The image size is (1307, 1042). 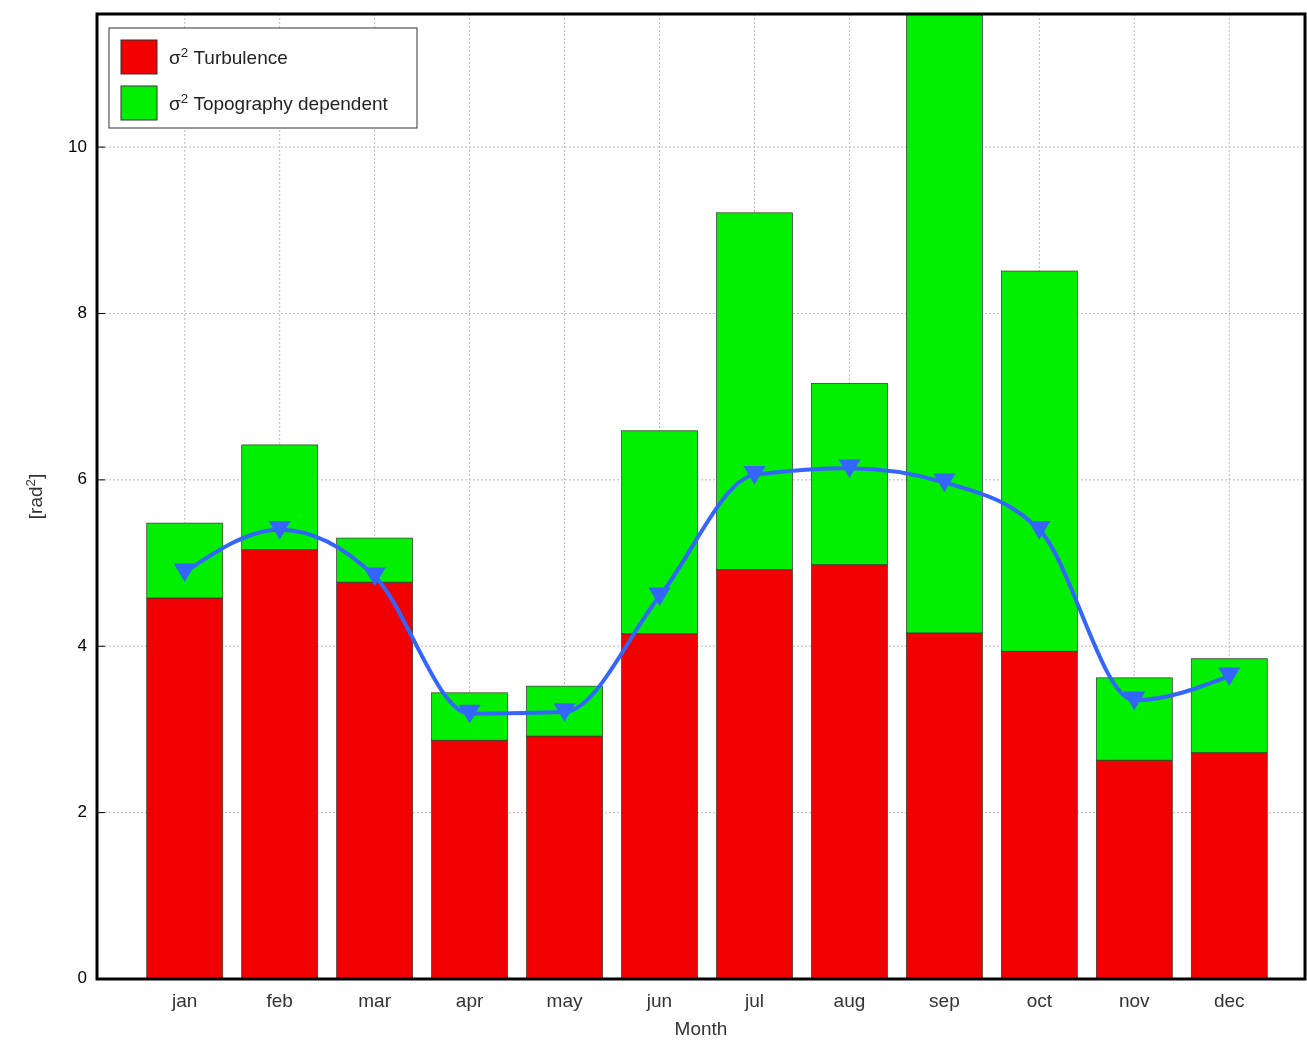 What do you see at coordinates (944, 1000) in the screenshot?
I see `x-tick-label: sep` at bounding box center [944, 1000].